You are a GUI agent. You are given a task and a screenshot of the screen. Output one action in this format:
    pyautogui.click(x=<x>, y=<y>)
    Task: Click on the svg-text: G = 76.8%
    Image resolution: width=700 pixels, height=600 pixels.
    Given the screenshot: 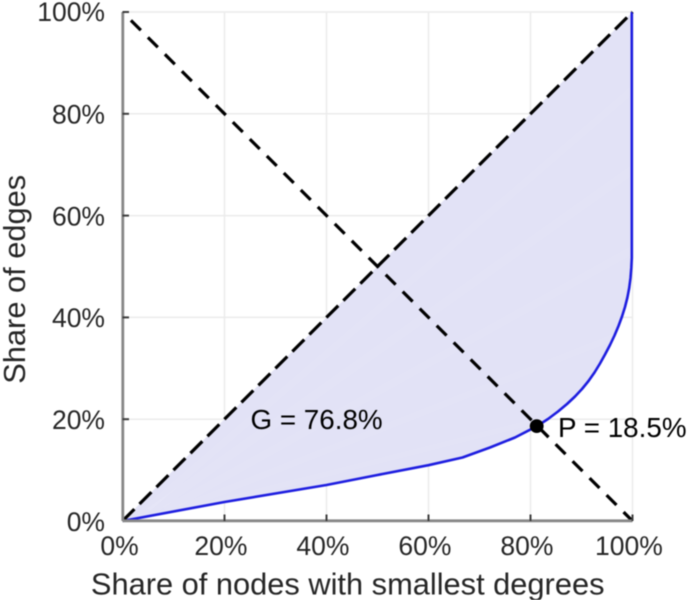 What is the action you would take?
    pyautogui.click(x=317, y=419)
    